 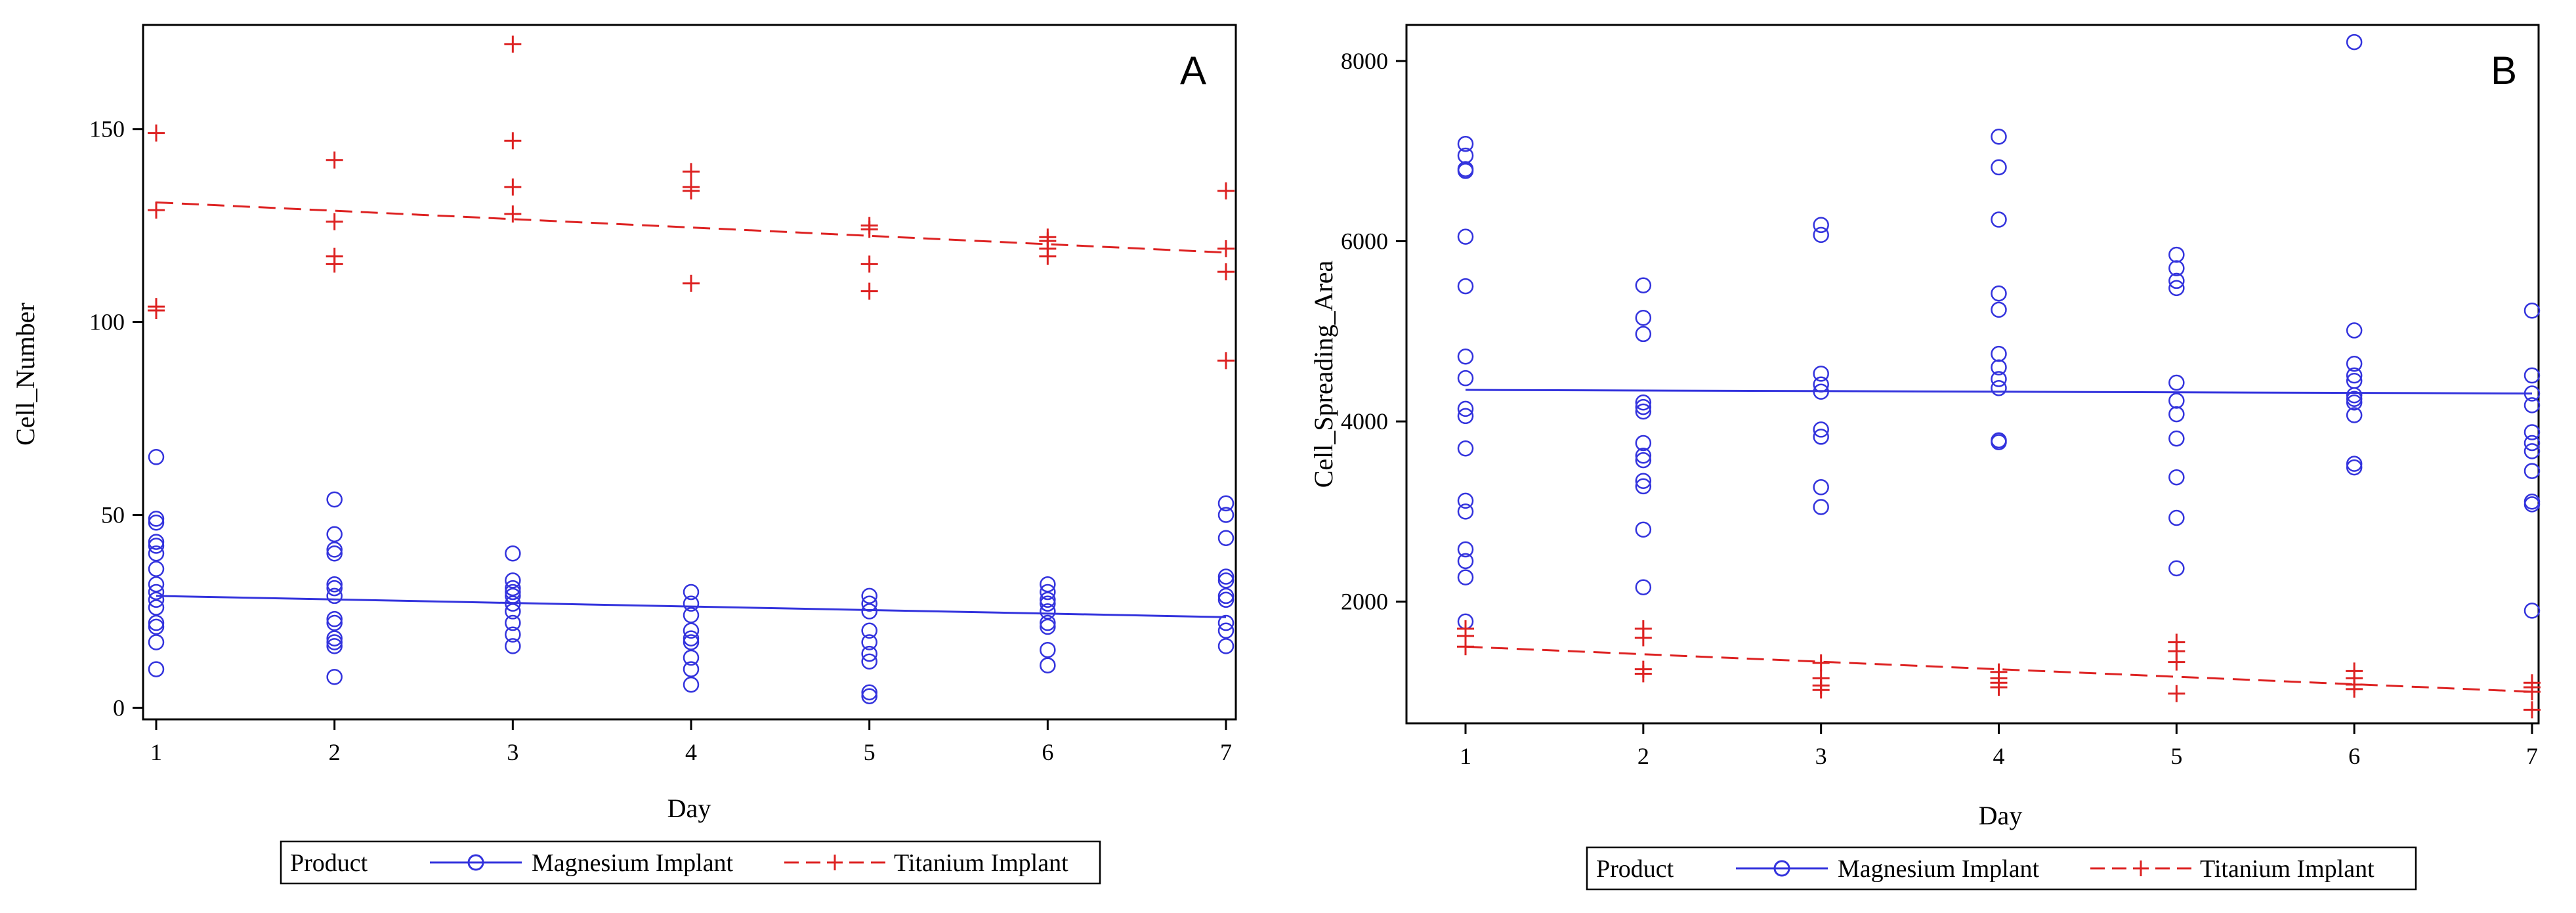 I want to click on panel-a-x-tick-label: 7, so click(x=1226, y=752).